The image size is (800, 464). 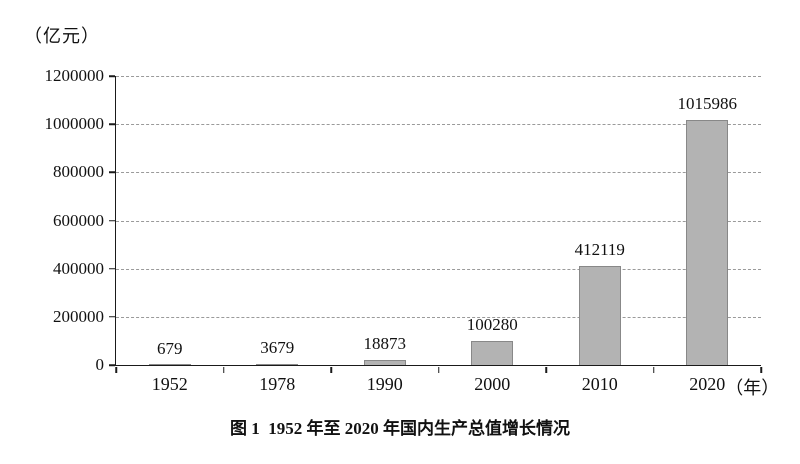 What do you see at coordinates (492, 324) in the screenshot?
I see `bar-value-label: 100280` at bounding box center [492, 324].